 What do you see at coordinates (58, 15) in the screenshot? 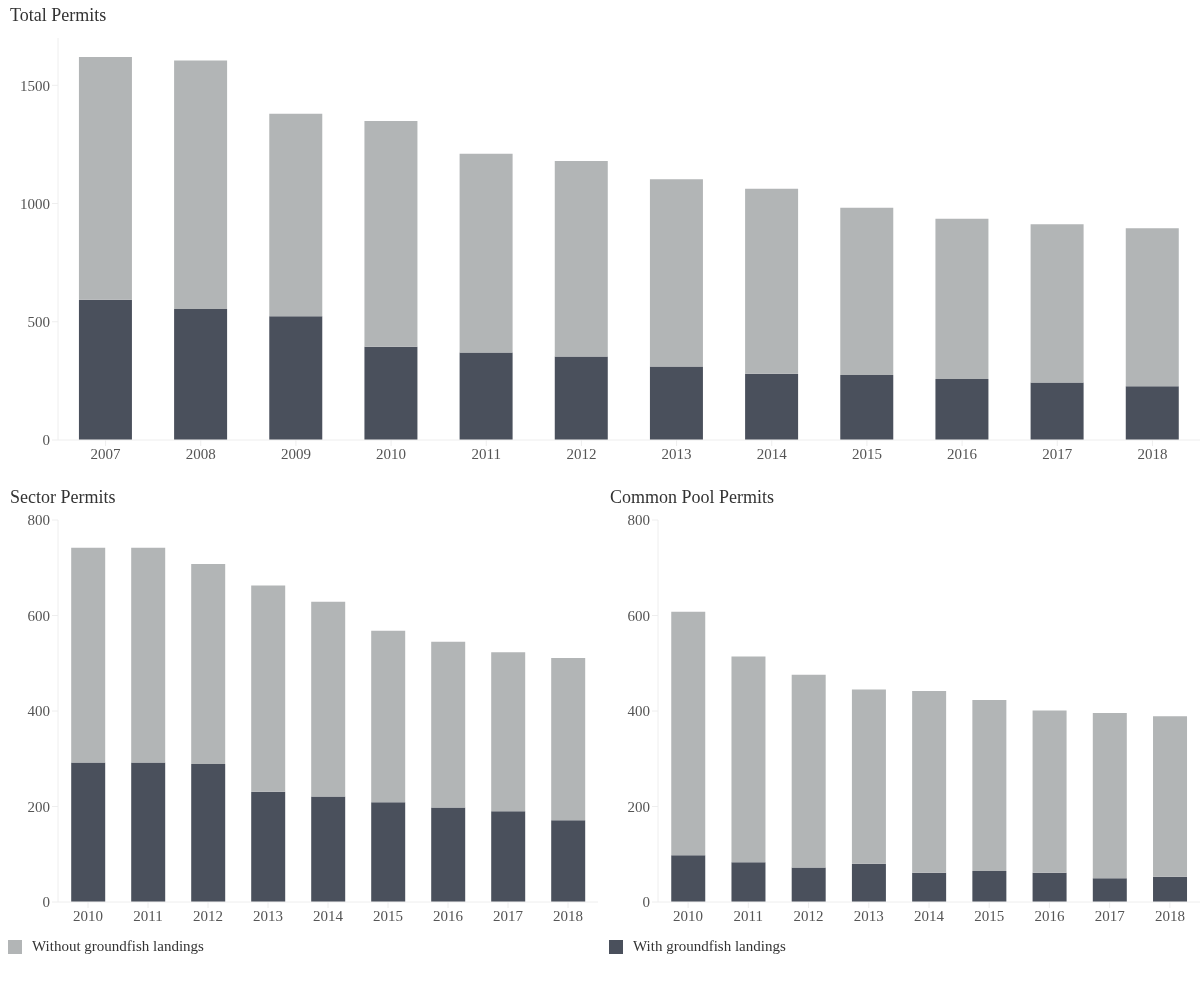
I see `chart-title: Total Permits` at bounding box center [58, 15].